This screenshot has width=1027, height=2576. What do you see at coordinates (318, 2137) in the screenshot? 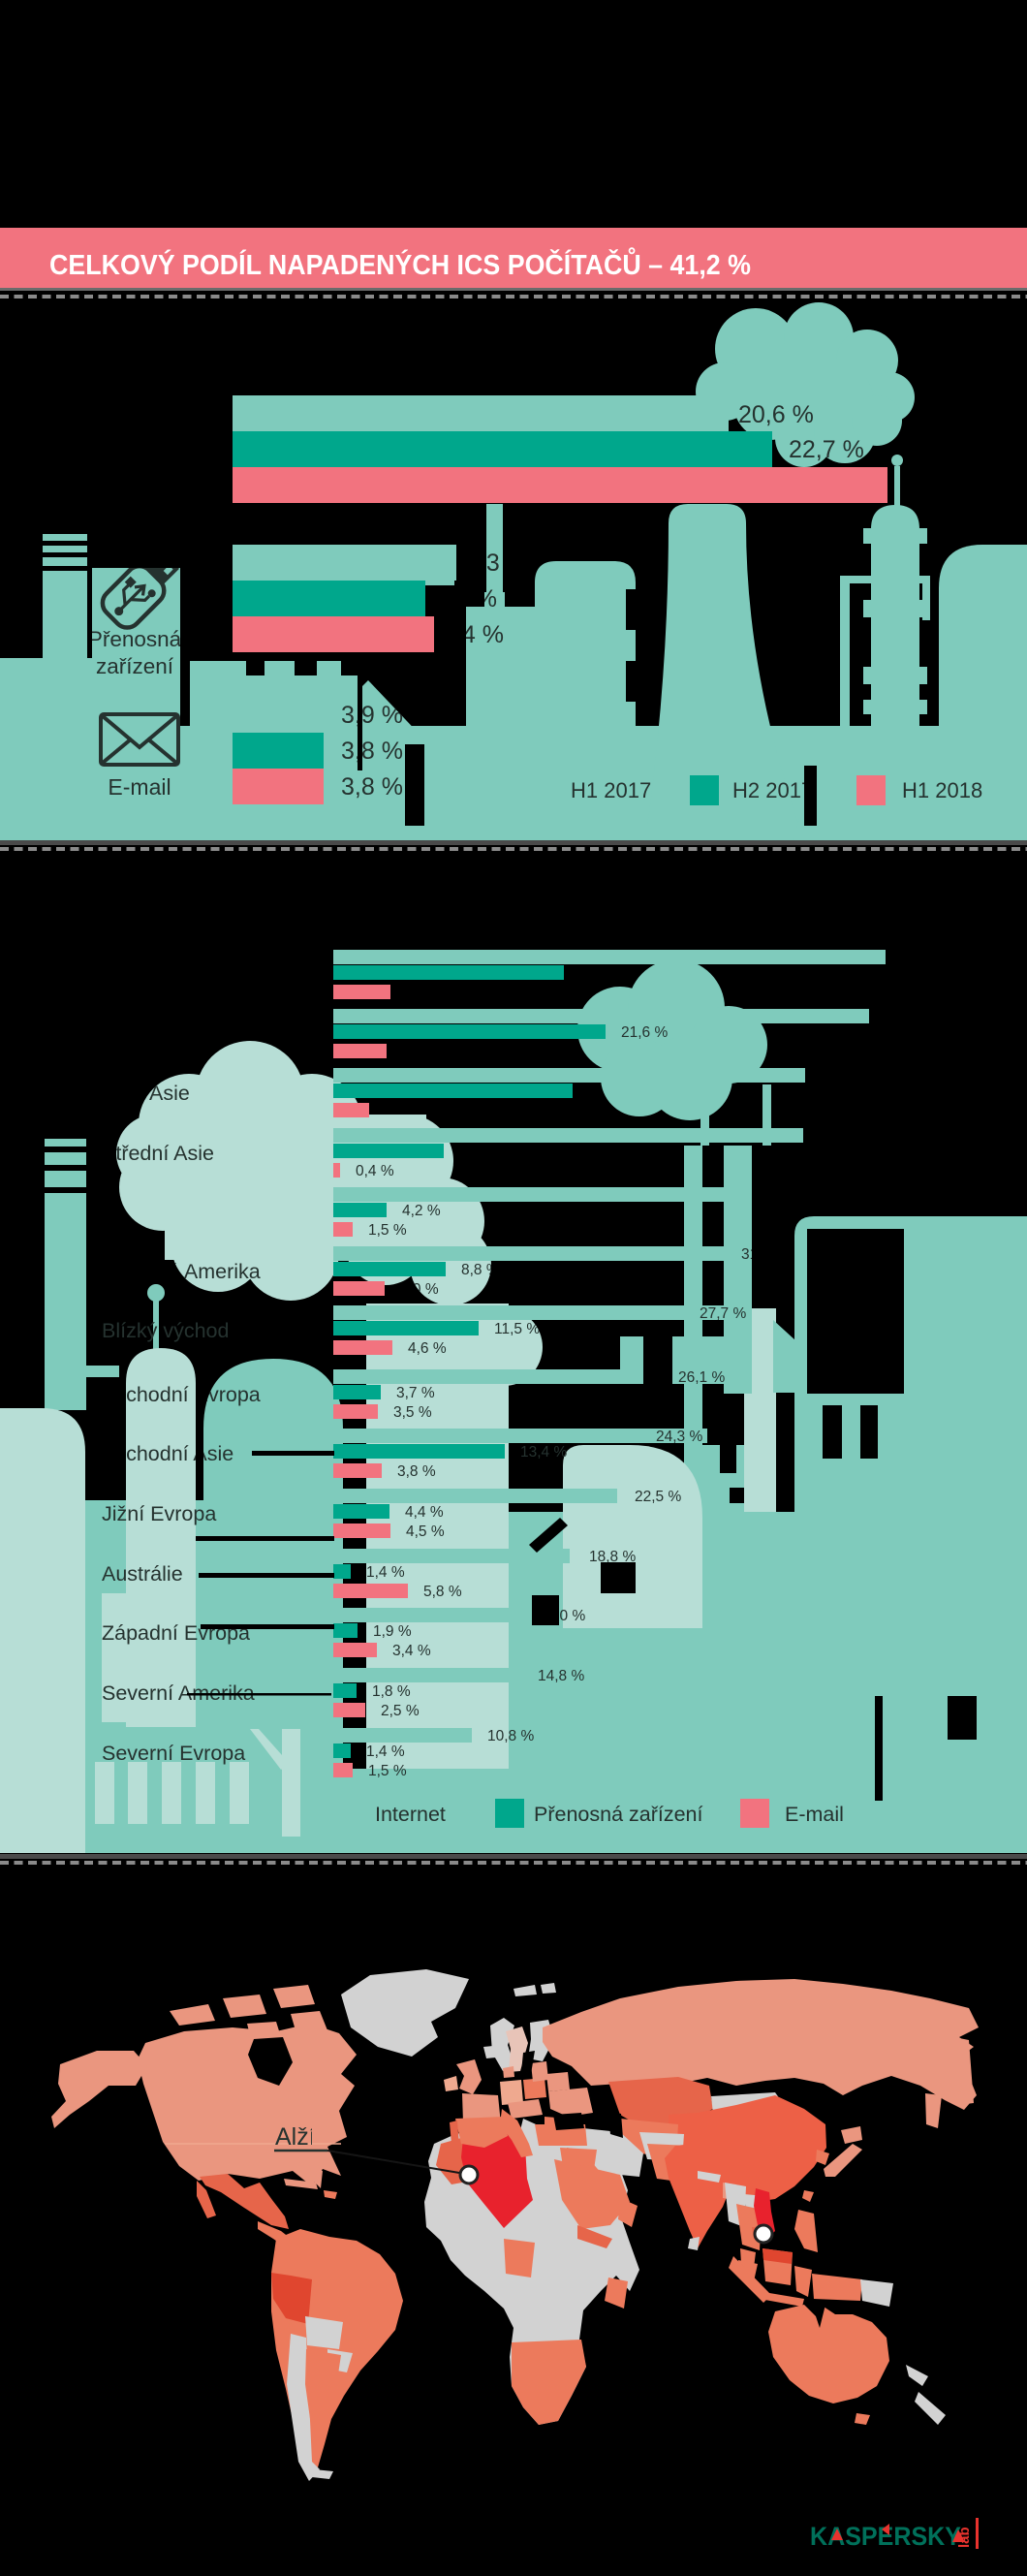
I see `svg-text: Alžírsko` at bounding box center [318, 2137].